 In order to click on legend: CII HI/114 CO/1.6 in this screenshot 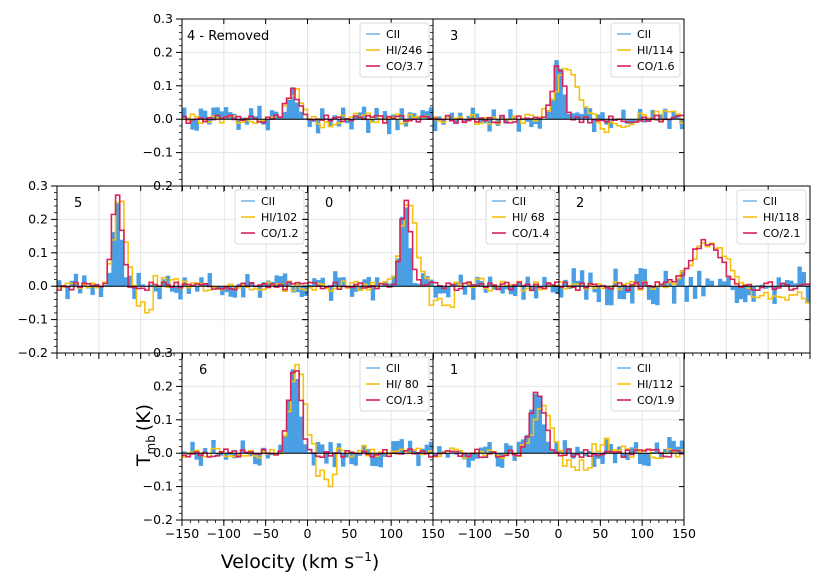, I will do `click(645, 50)`.